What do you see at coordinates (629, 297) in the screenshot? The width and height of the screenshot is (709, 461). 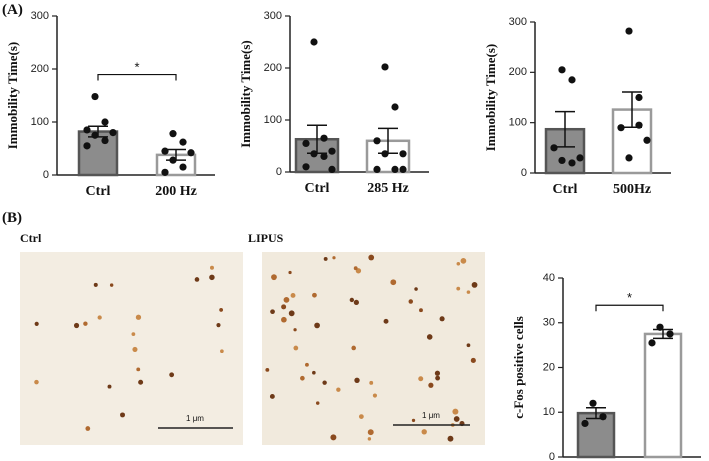 I see `significance-label: *` at bounding box center [629, 297].